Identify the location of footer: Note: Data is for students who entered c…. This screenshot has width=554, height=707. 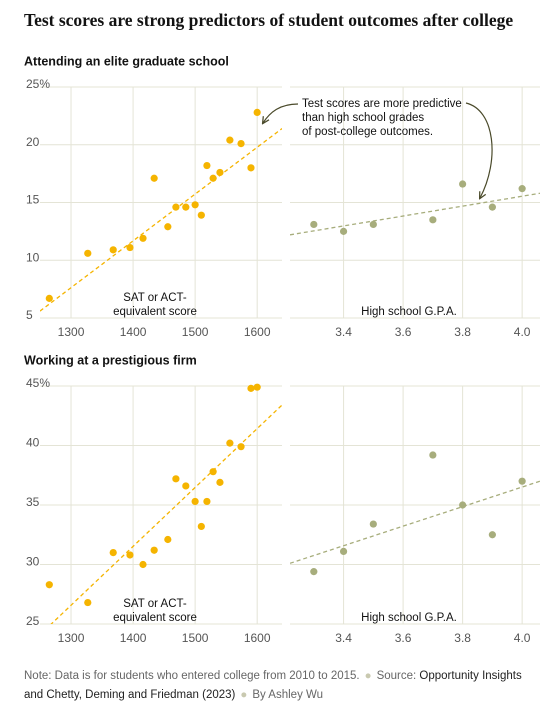
(273, 685).